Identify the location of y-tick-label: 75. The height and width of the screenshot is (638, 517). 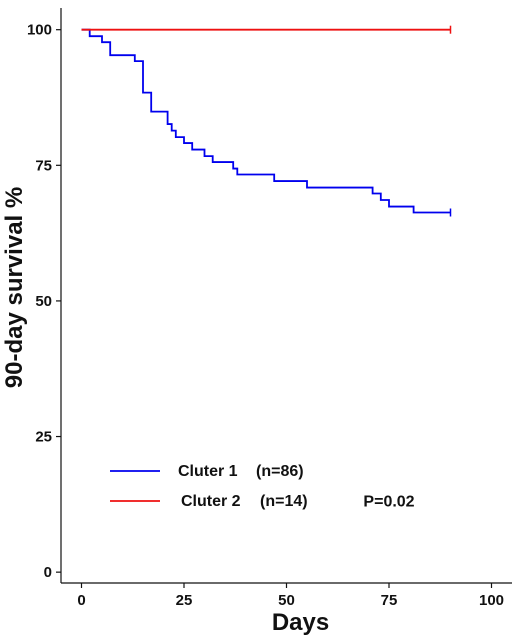
(43, 165).